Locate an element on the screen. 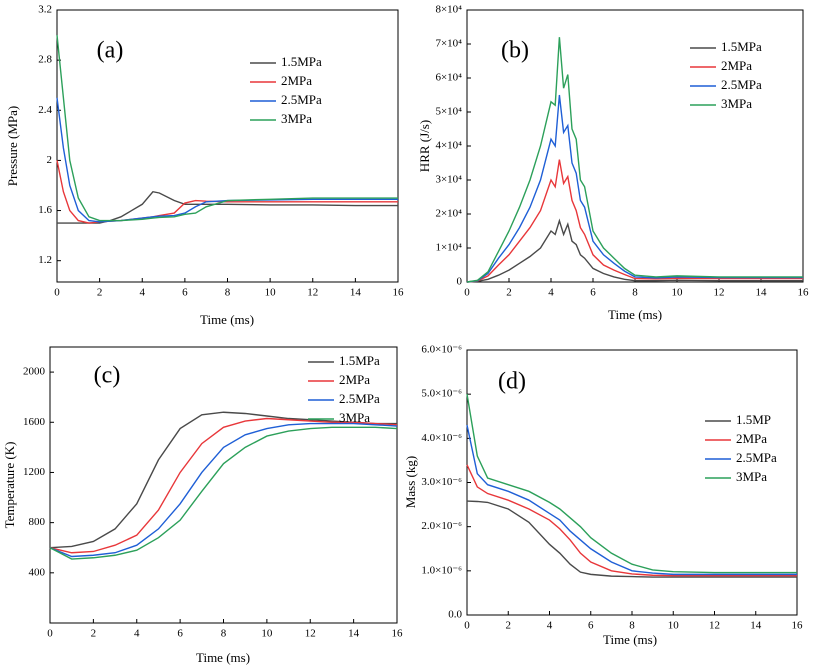 This screenshot has width=815, height=670. y-tick-label: 3.2 is located at coordinates (45, 10).